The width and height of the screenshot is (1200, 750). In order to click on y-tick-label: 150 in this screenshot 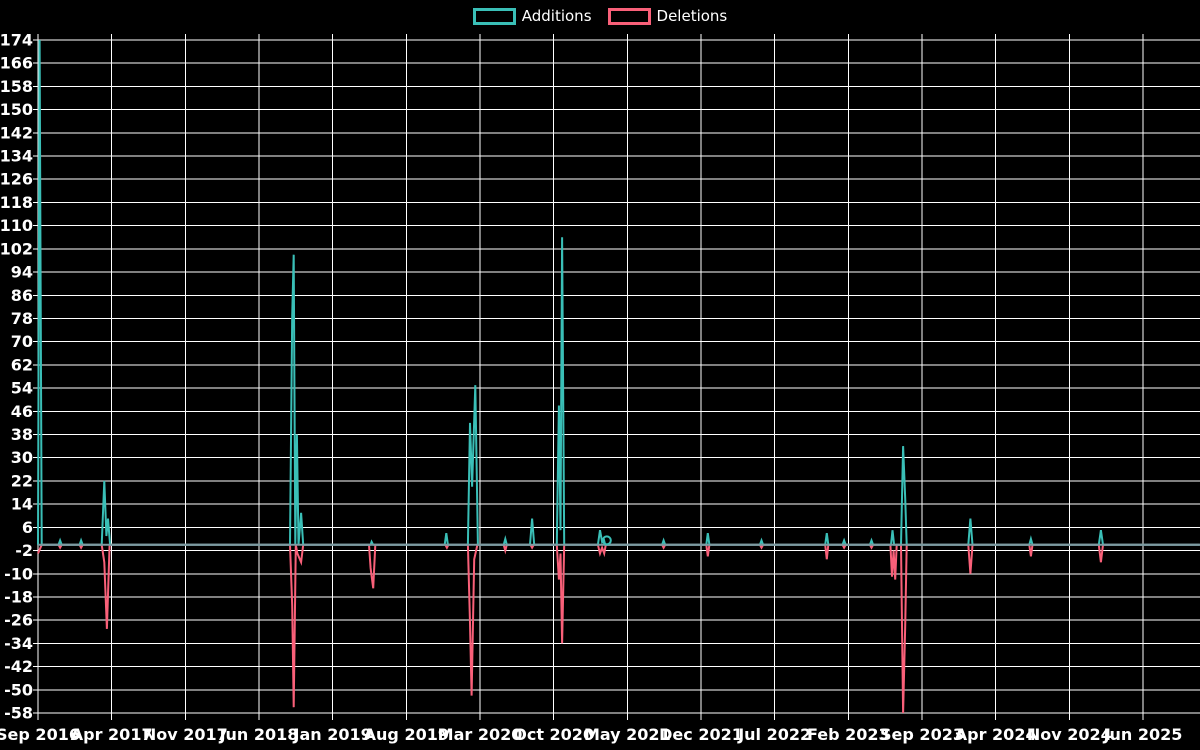, I will do `click(16, 109)`.